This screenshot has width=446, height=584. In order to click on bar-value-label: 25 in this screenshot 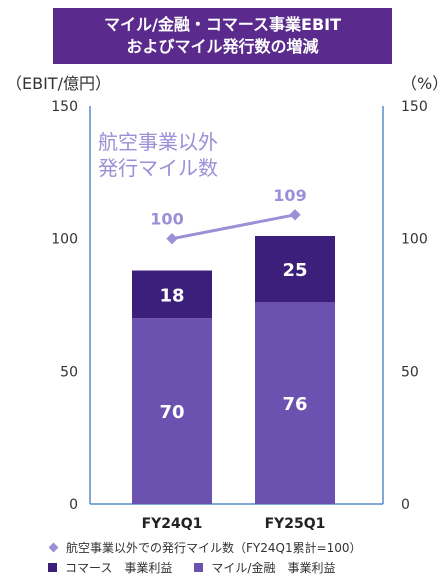, I will do `click(294, 270)`.